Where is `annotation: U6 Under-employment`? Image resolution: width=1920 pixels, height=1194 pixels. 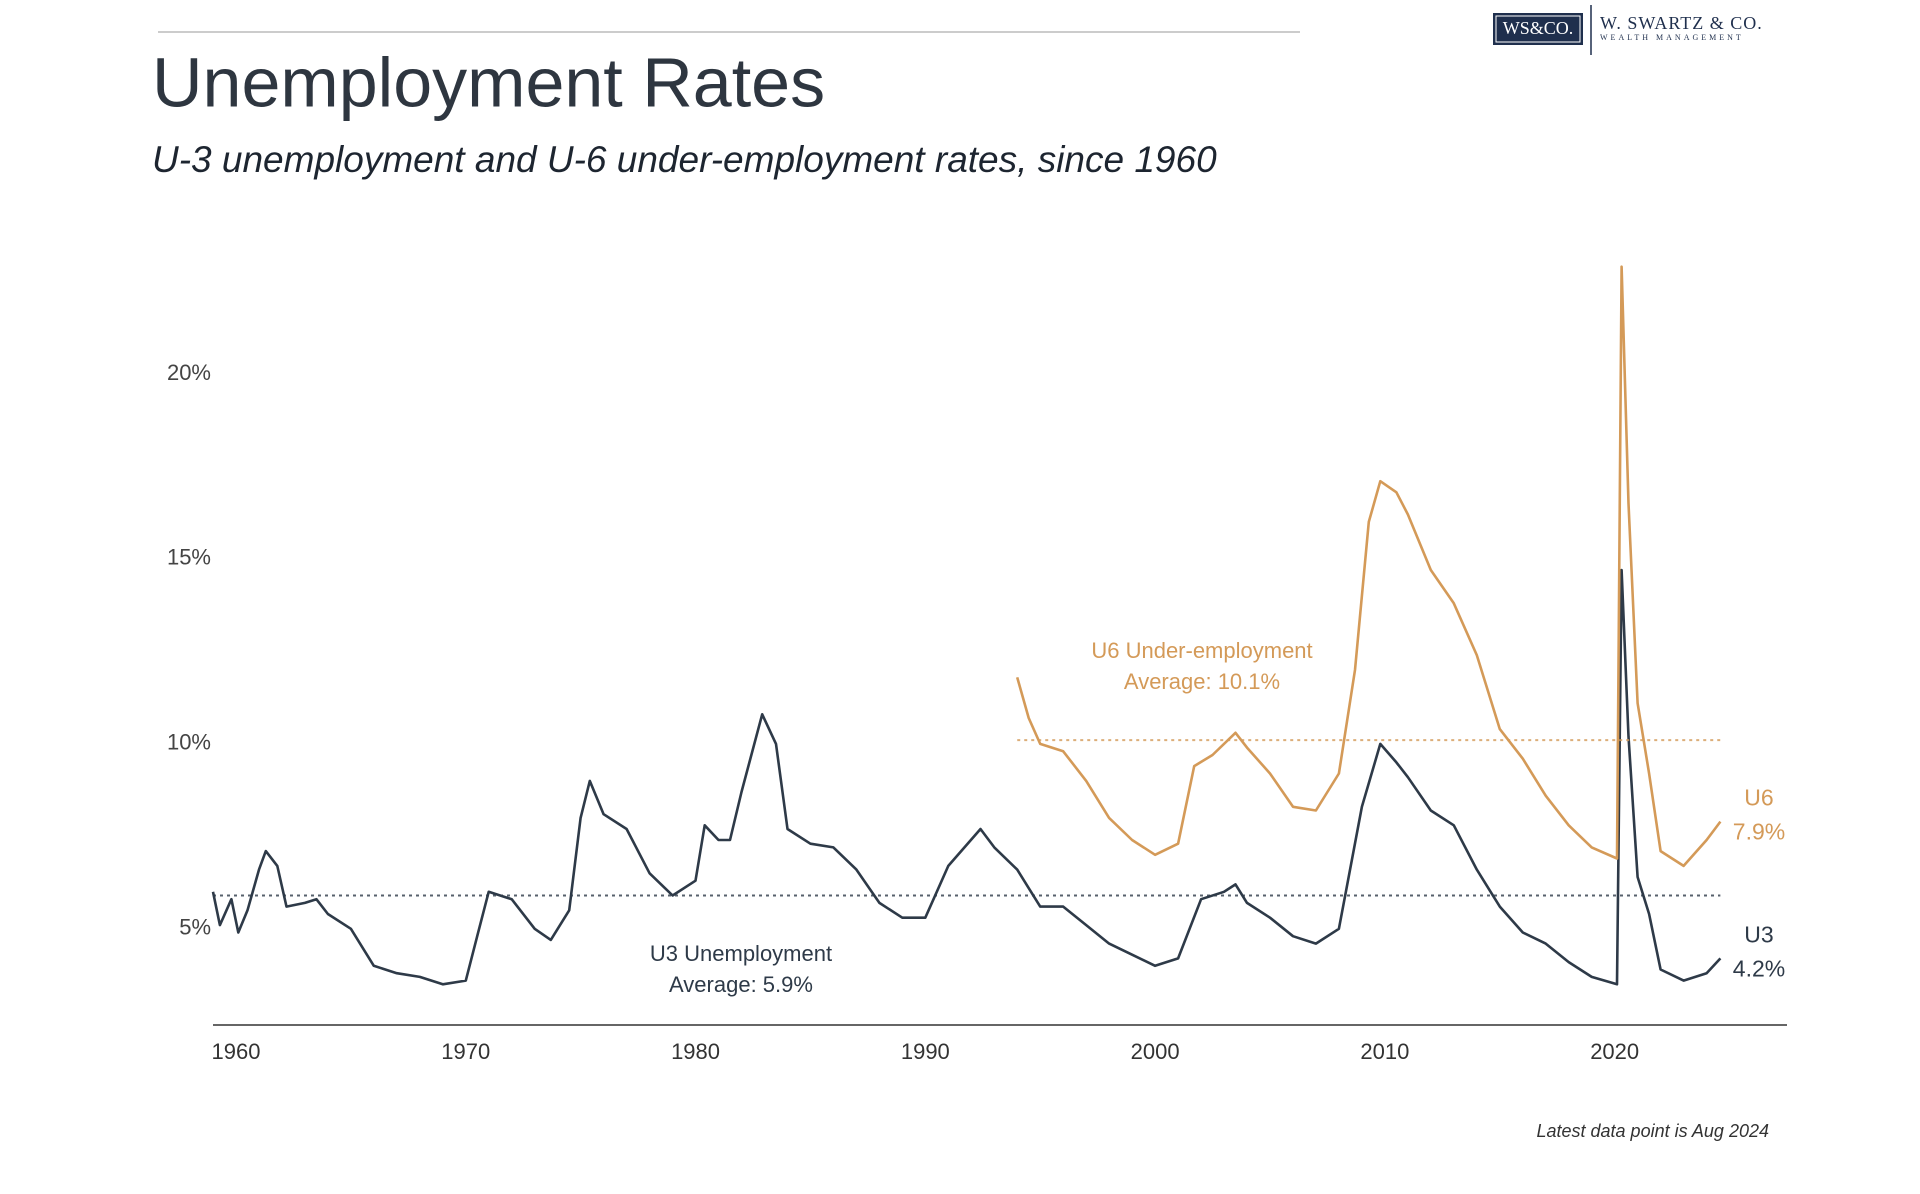 annotation: U6 Under-employment is located at coordinates (1201, 650).